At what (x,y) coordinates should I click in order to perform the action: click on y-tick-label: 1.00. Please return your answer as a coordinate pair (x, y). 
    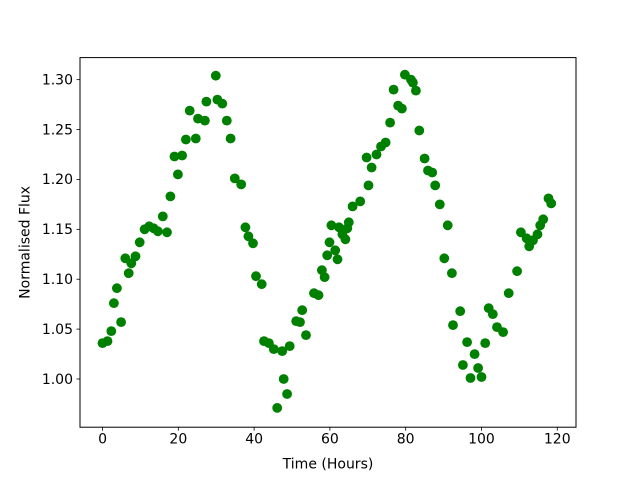
    Looking at the image, I should click on (57, 380).